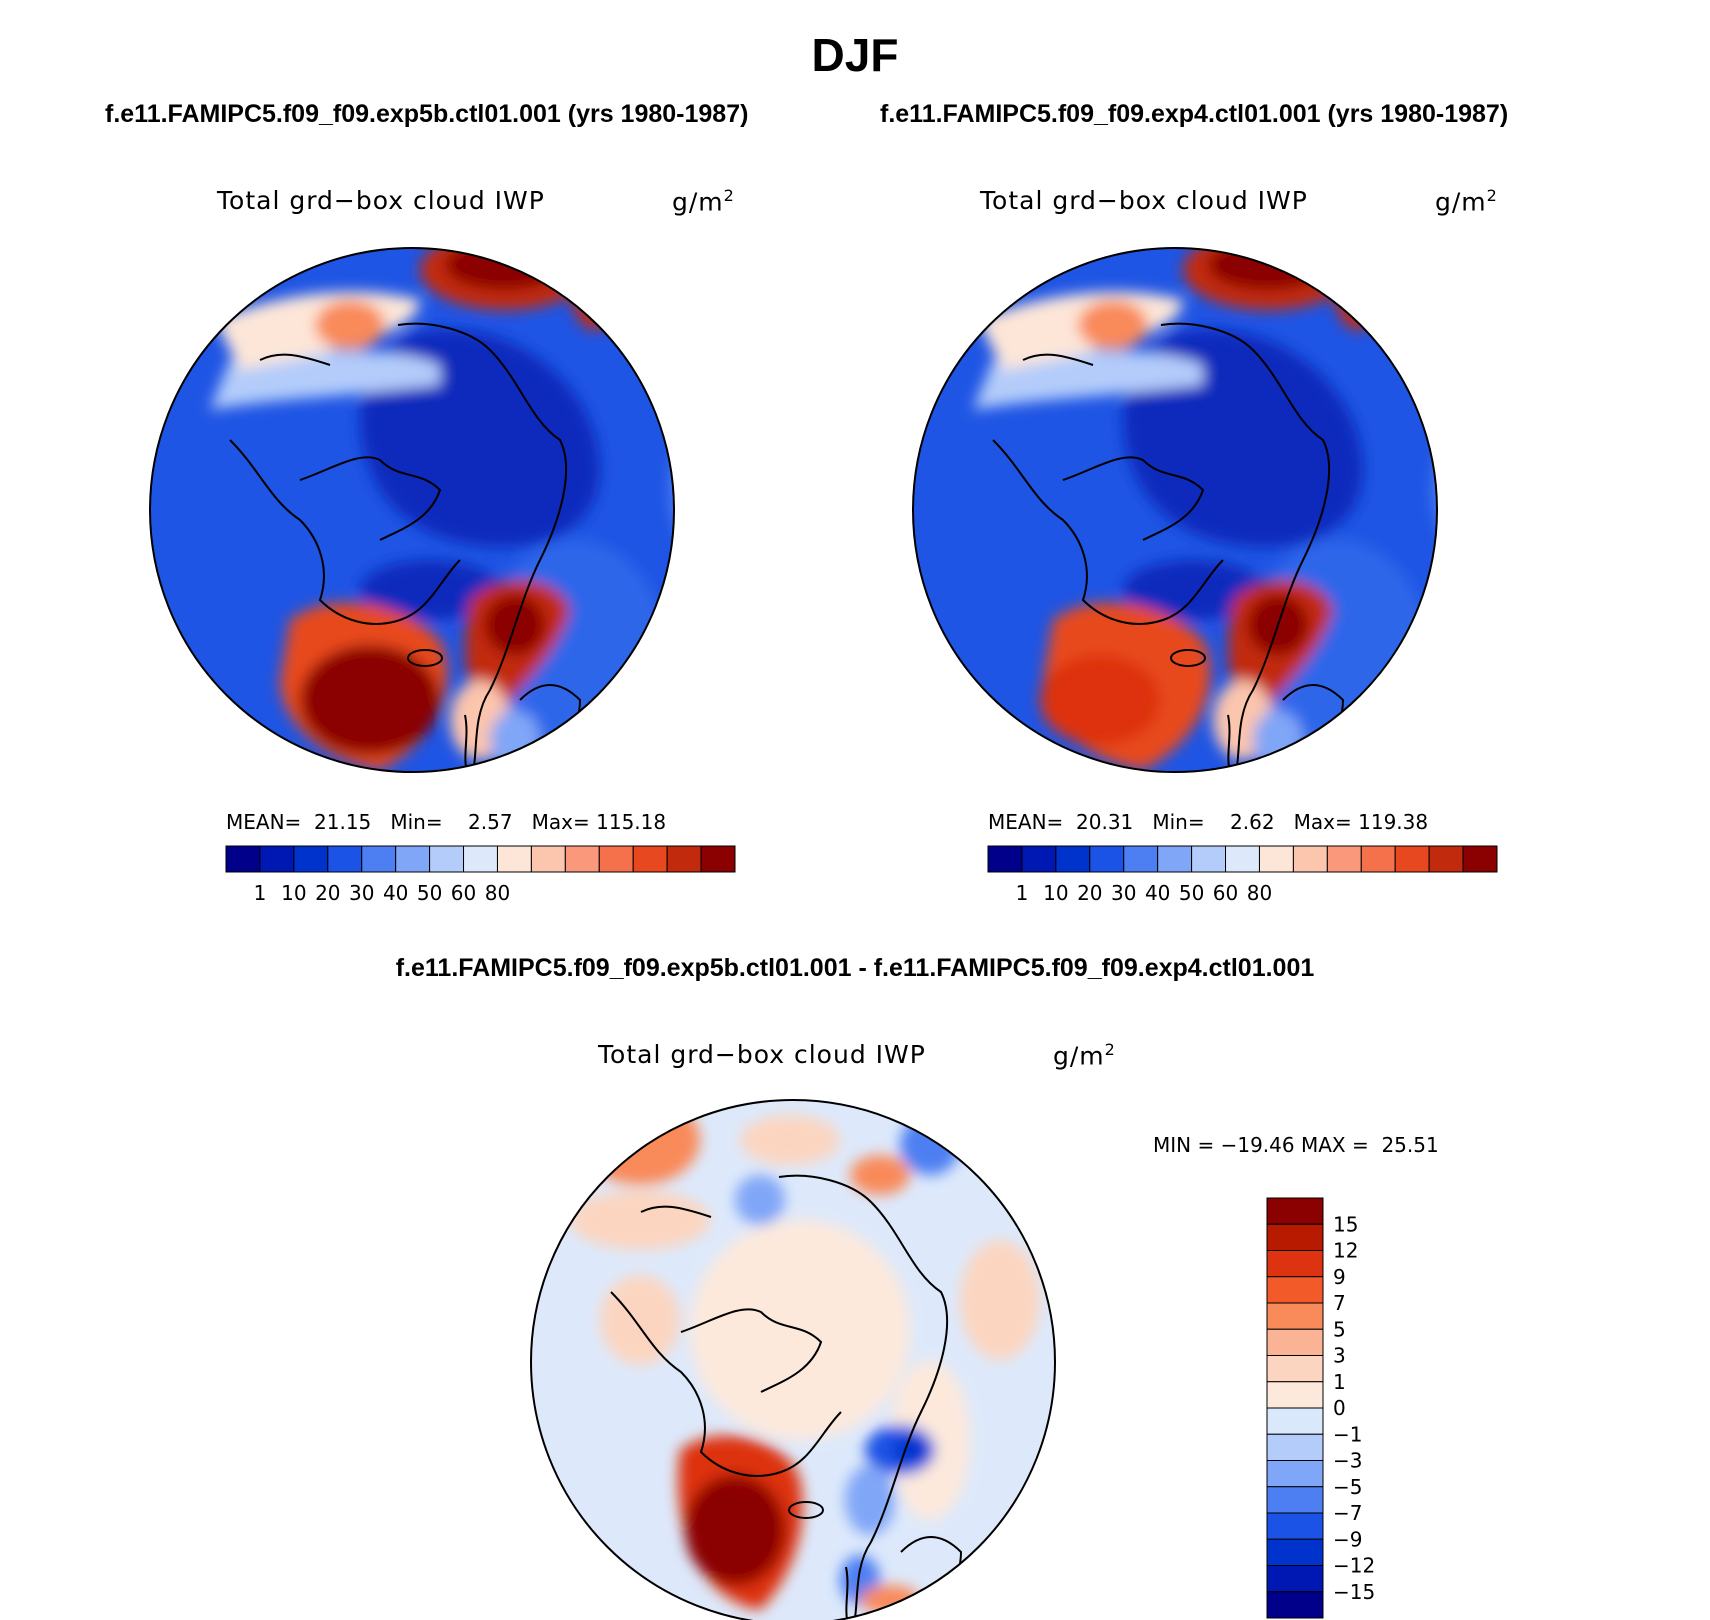 The image size is (1710, 1620). Describe the element at coordinates (855, 55) in the screenshot. I see `figure-title: DJF` at that location.